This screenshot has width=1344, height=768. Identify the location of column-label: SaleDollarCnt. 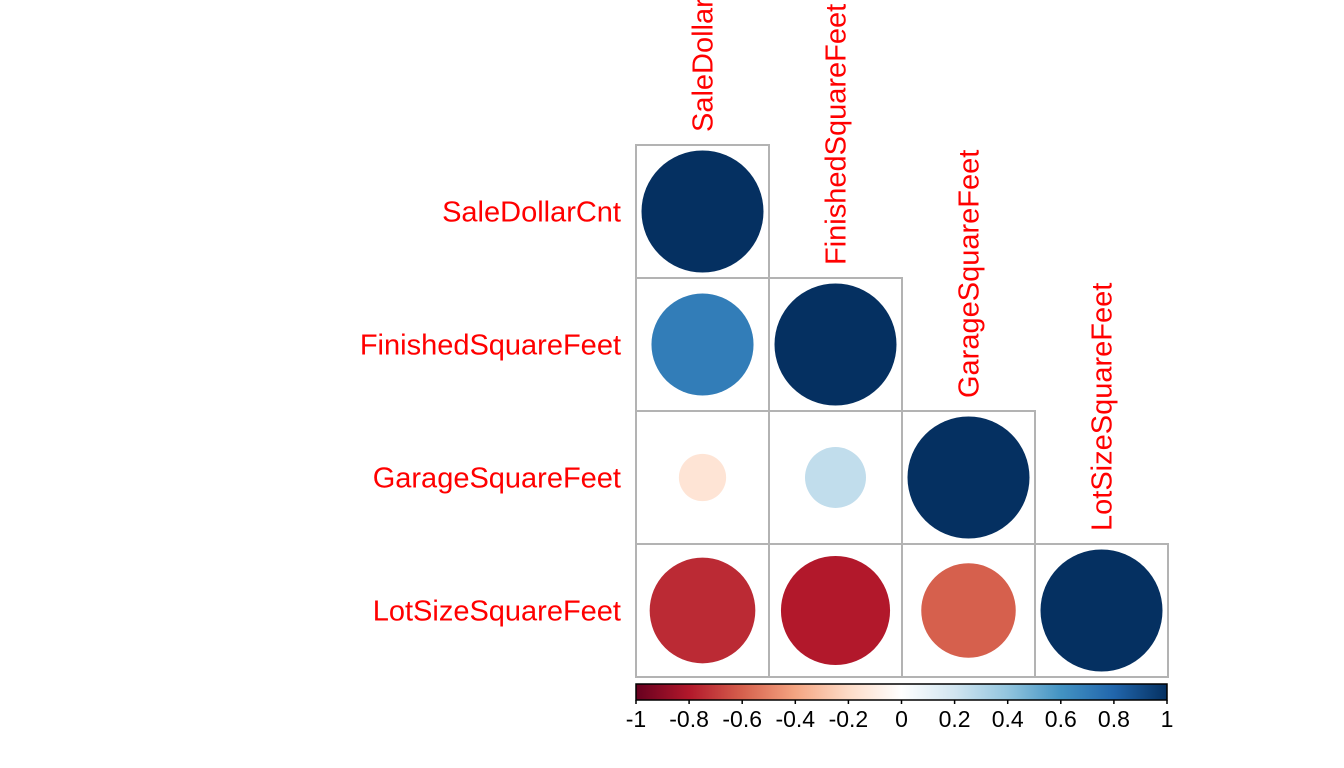
(704, 66).